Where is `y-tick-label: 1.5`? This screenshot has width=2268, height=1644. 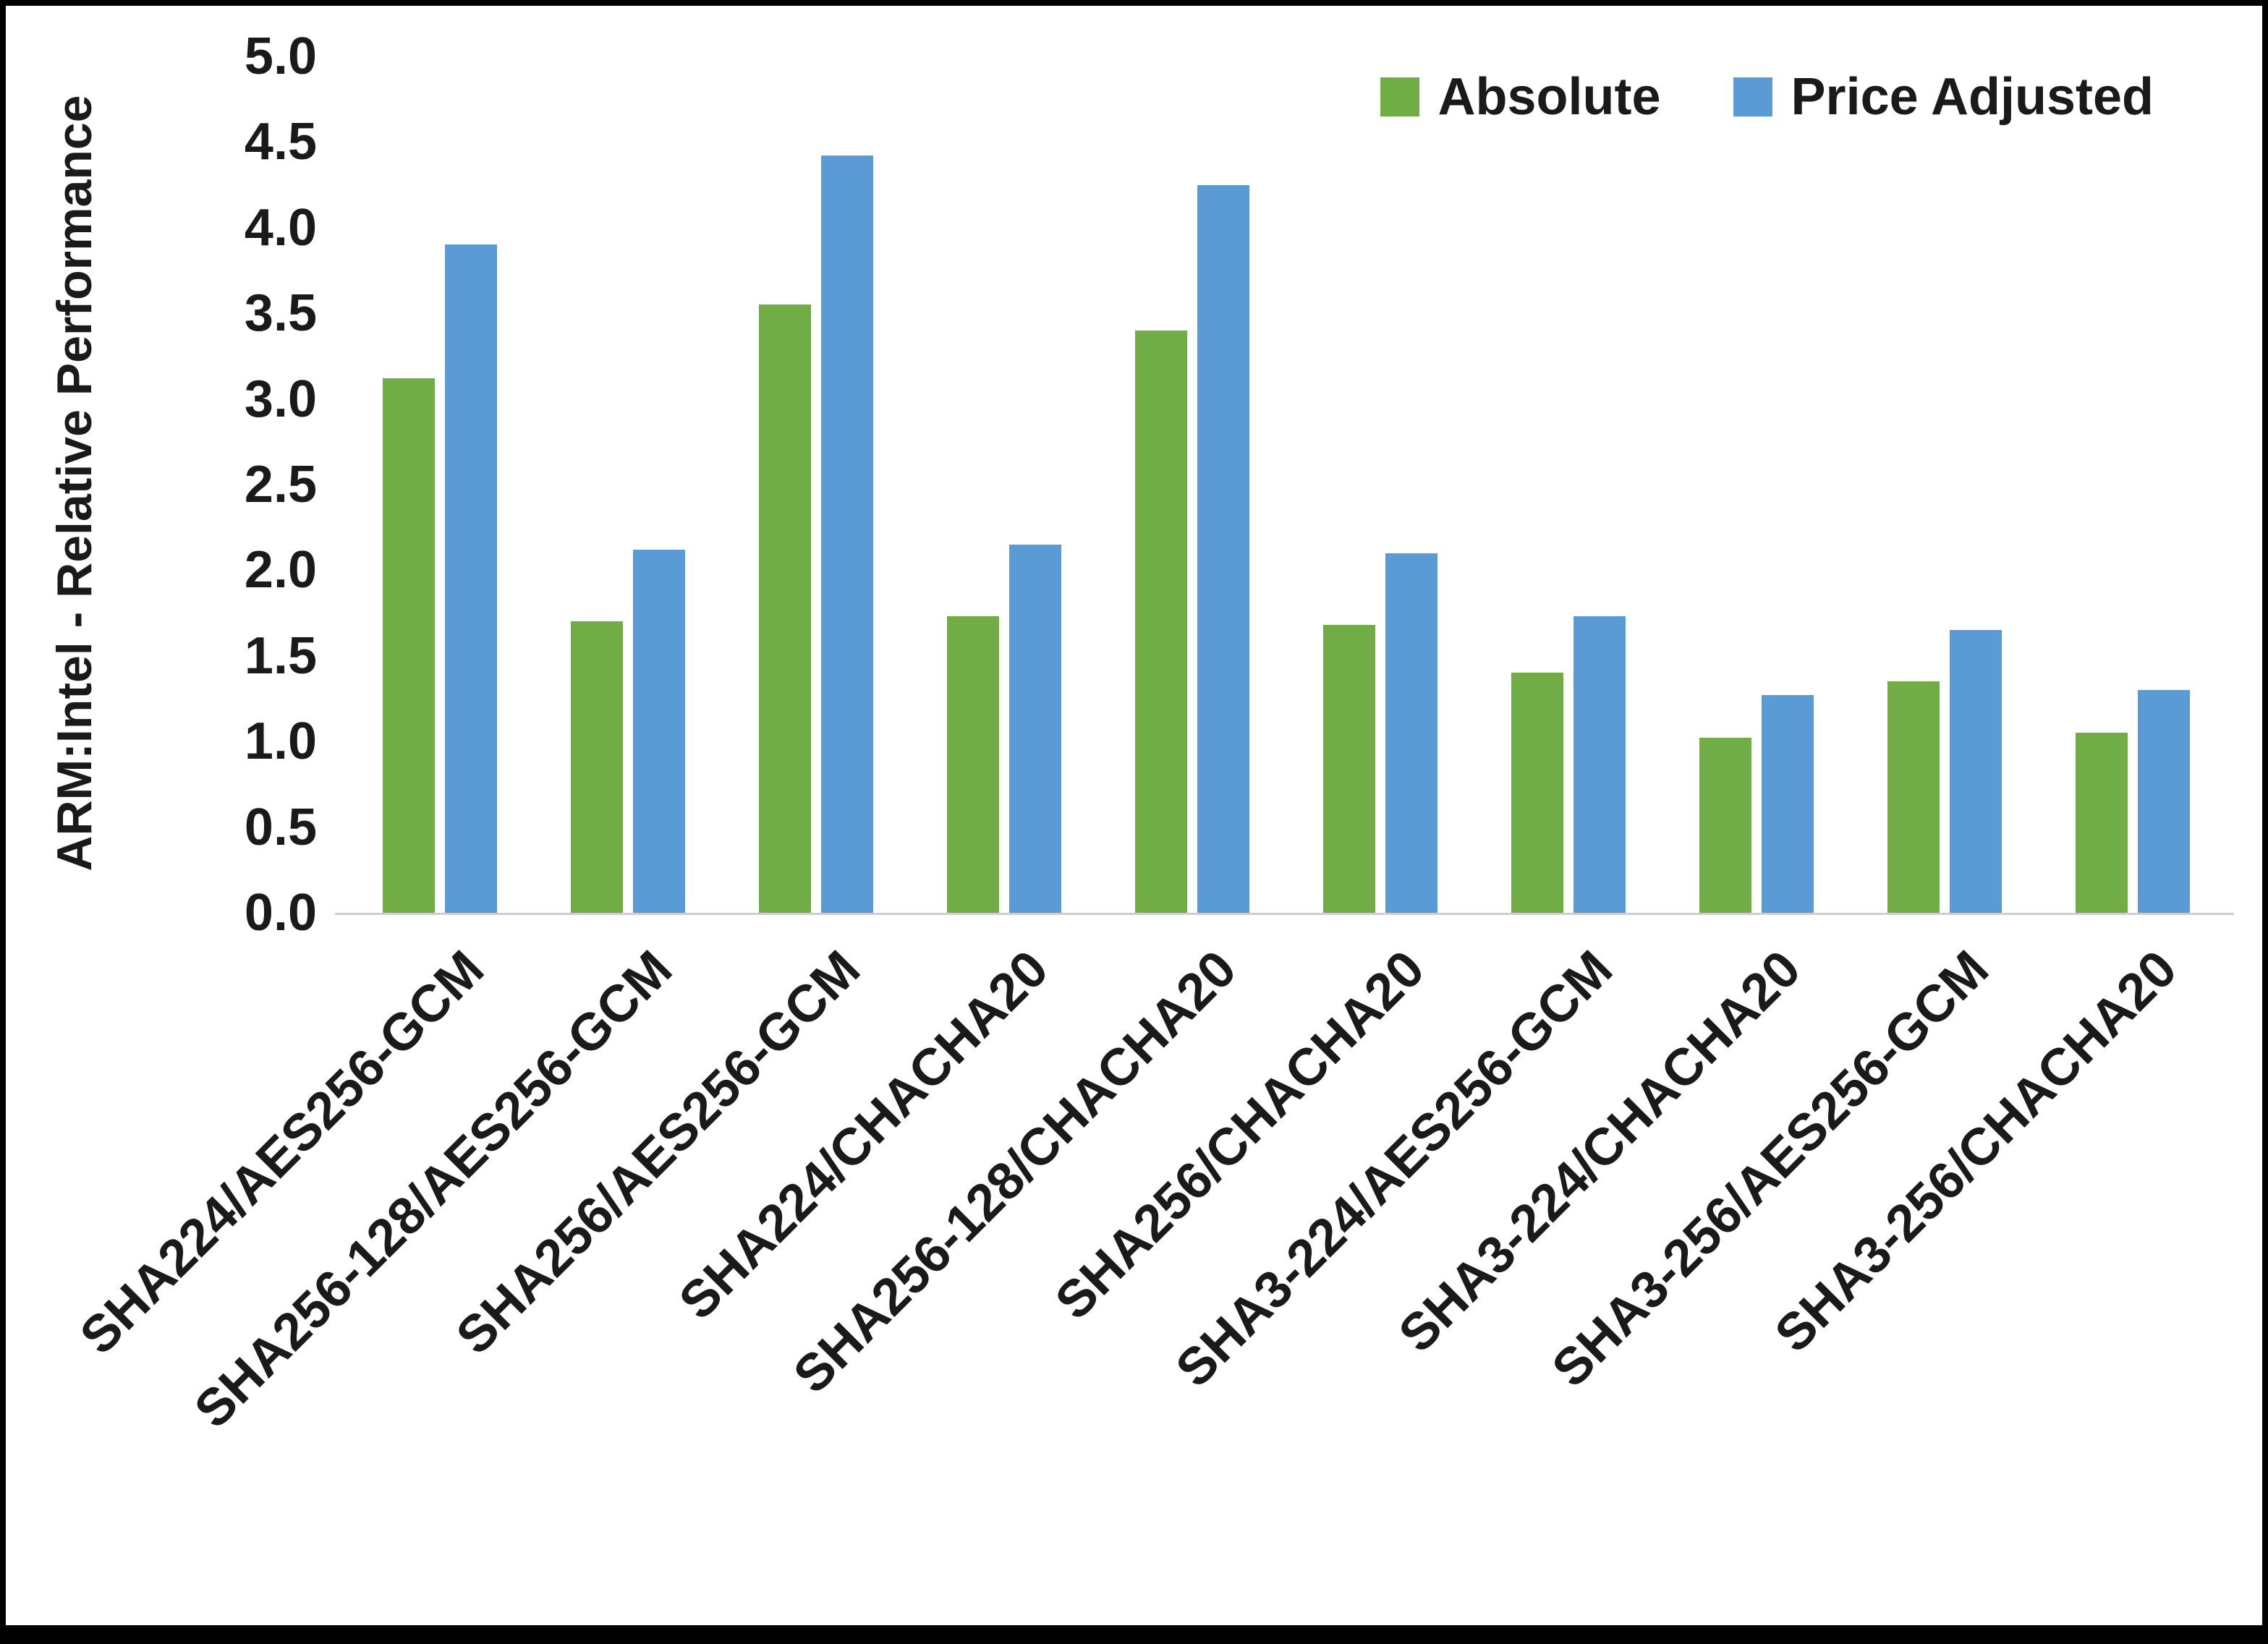 y-tick-label: 1.5 is located at coordinates (280, 655).